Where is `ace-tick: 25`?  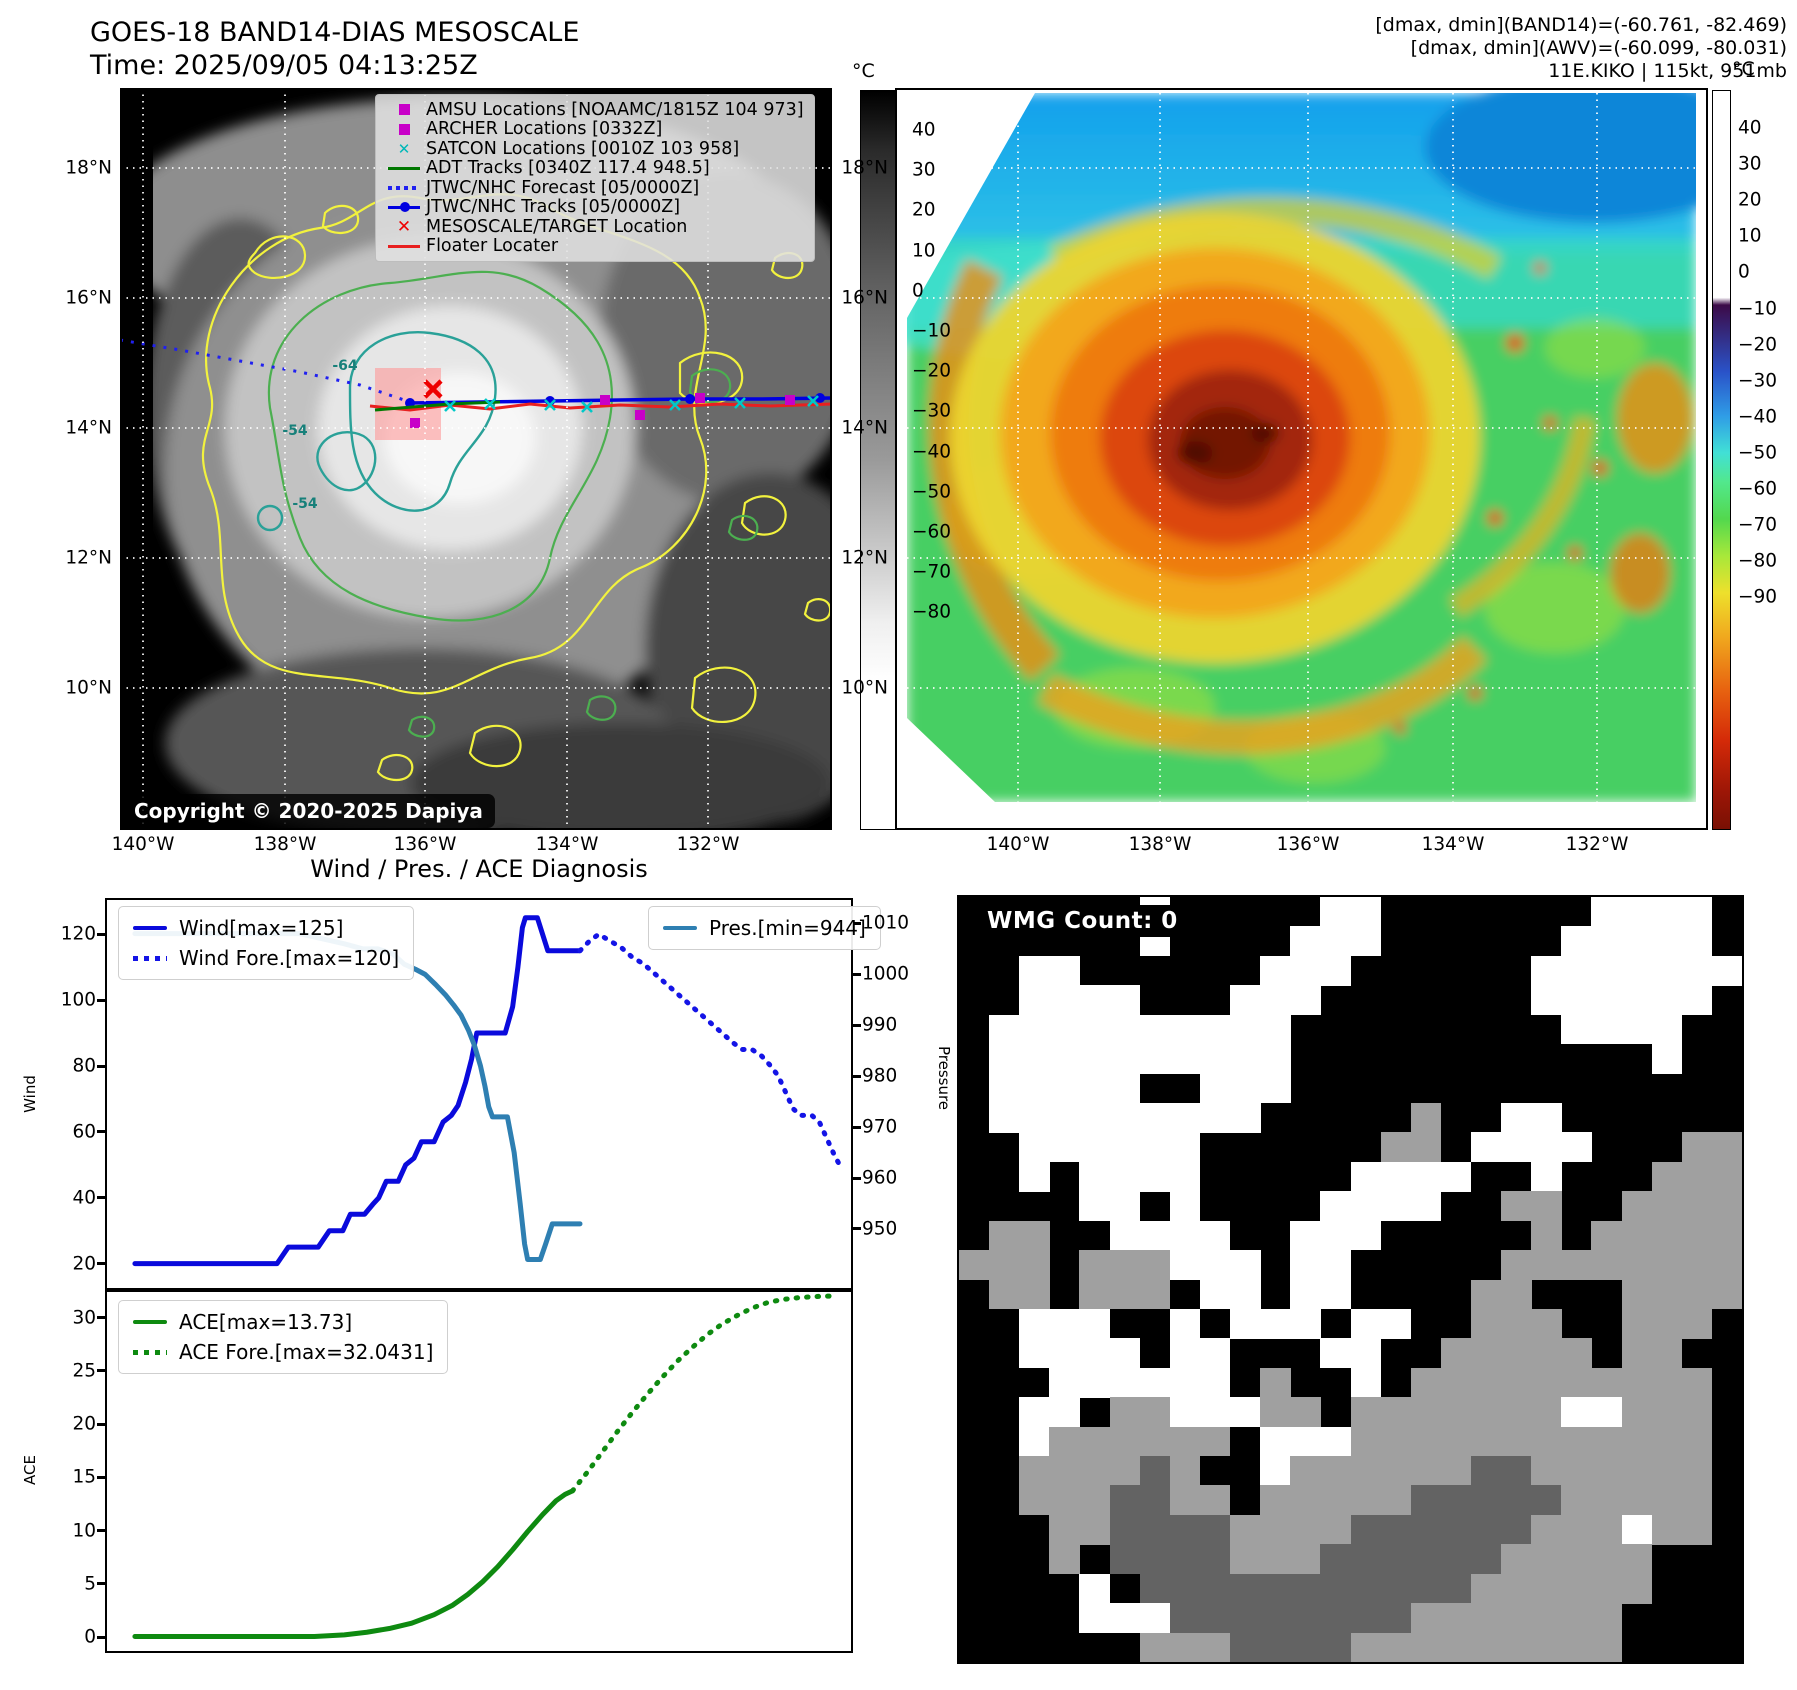 ace-tick: 25 is located at coordinates (84, 1371).